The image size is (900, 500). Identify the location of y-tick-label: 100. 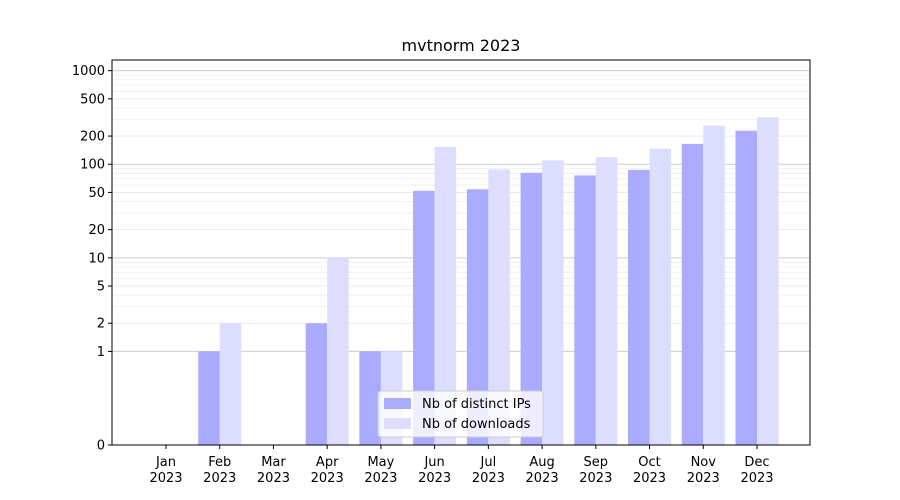
(92, 165).